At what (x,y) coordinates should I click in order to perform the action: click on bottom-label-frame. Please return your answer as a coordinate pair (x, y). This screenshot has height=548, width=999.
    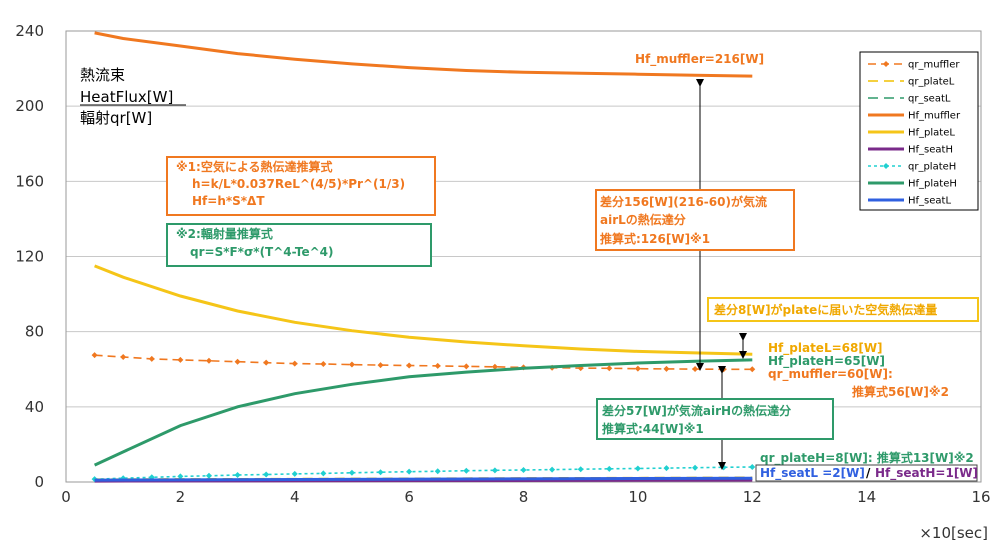
    Looking at the image, I should click on (866, 473).